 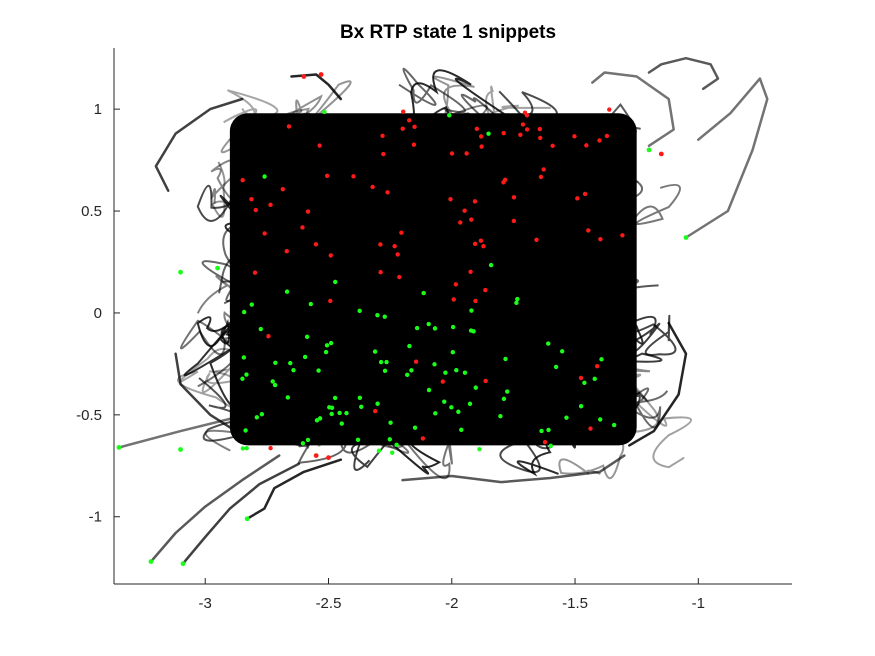 I want to click on chart-title: Bx RTP state 1 snippets, so click(x=448, y=32).